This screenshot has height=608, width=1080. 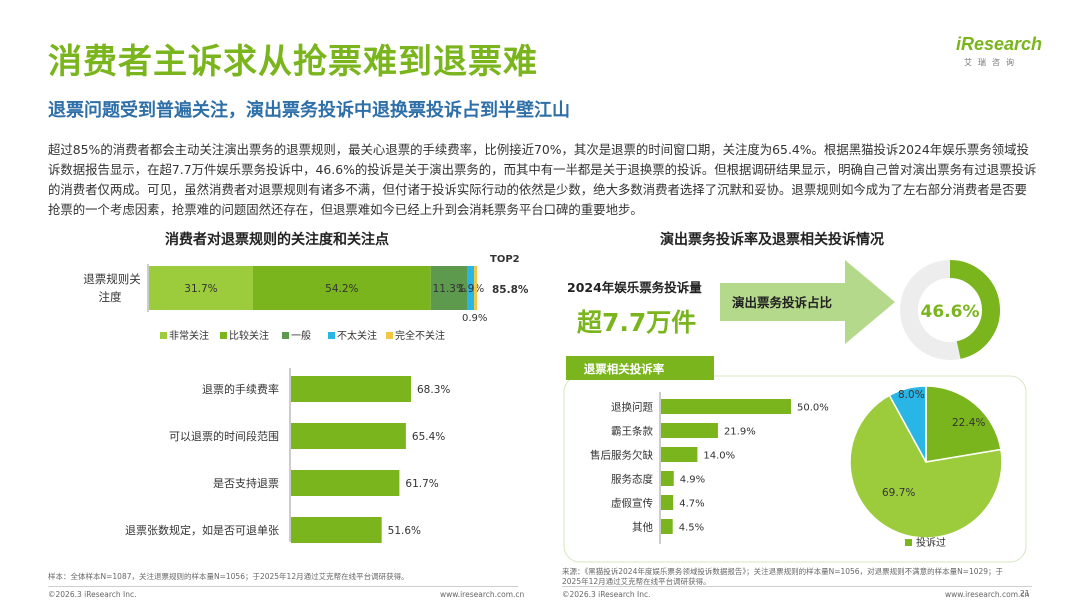 What do you see at coordinates (112, 279) in the screenshot?
I see `stack-label-line1: 退票规则关` at bounding box center [112, 279].